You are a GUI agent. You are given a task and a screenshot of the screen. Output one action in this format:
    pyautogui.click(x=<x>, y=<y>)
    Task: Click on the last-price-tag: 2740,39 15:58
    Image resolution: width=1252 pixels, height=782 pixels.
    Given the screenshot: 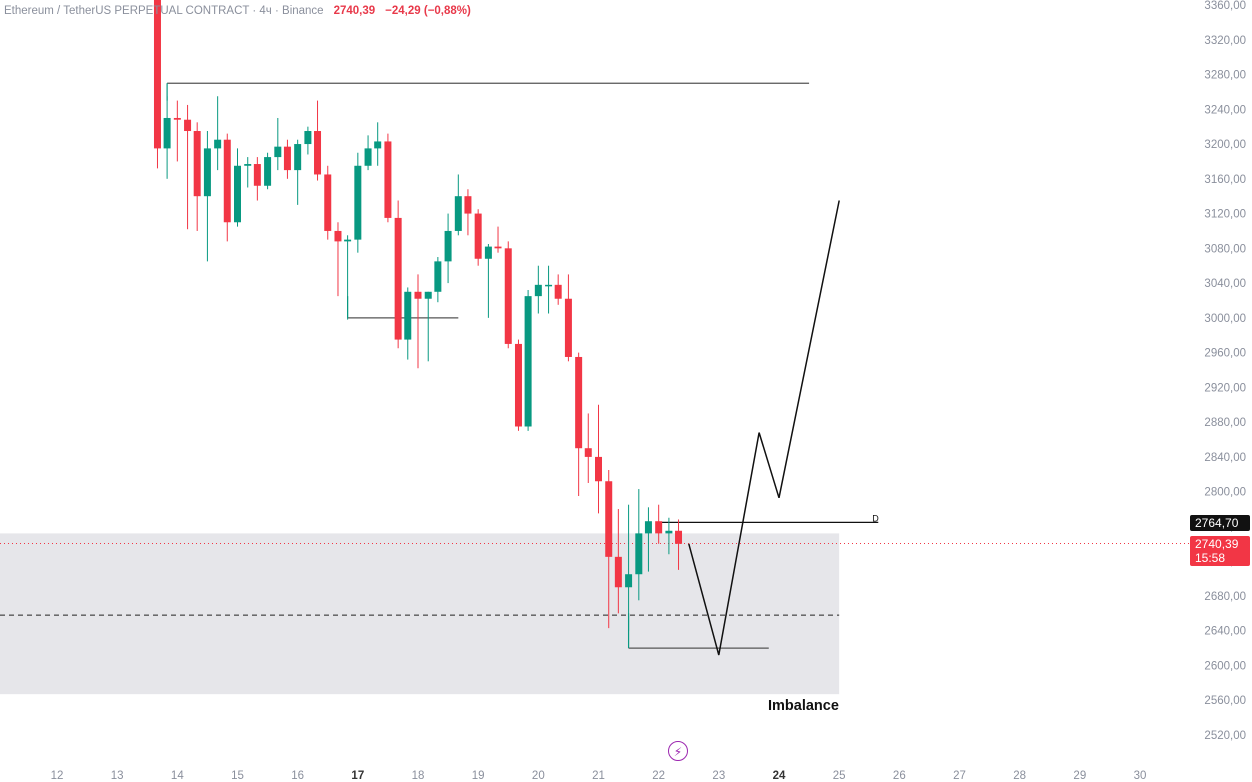 What is the action you would take?
    pyautogui.click(x=1220, y=551)
    